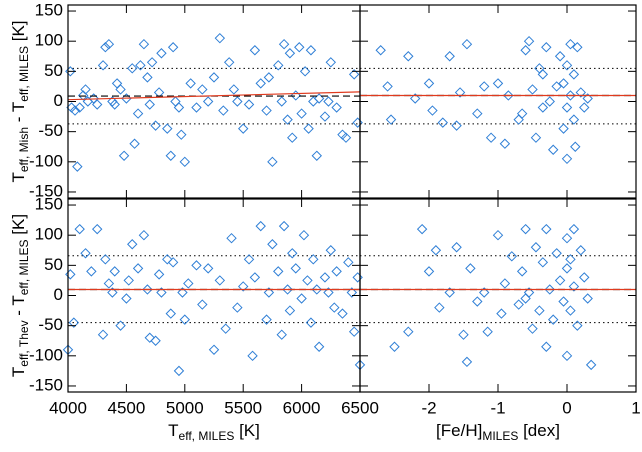 Image resolution: width=642 pixels, height=452 pixels. What do you see at coordinates (49, 204) in the screenshot?
I see `y-tick-label: 150` at bounding box center [49, 204].